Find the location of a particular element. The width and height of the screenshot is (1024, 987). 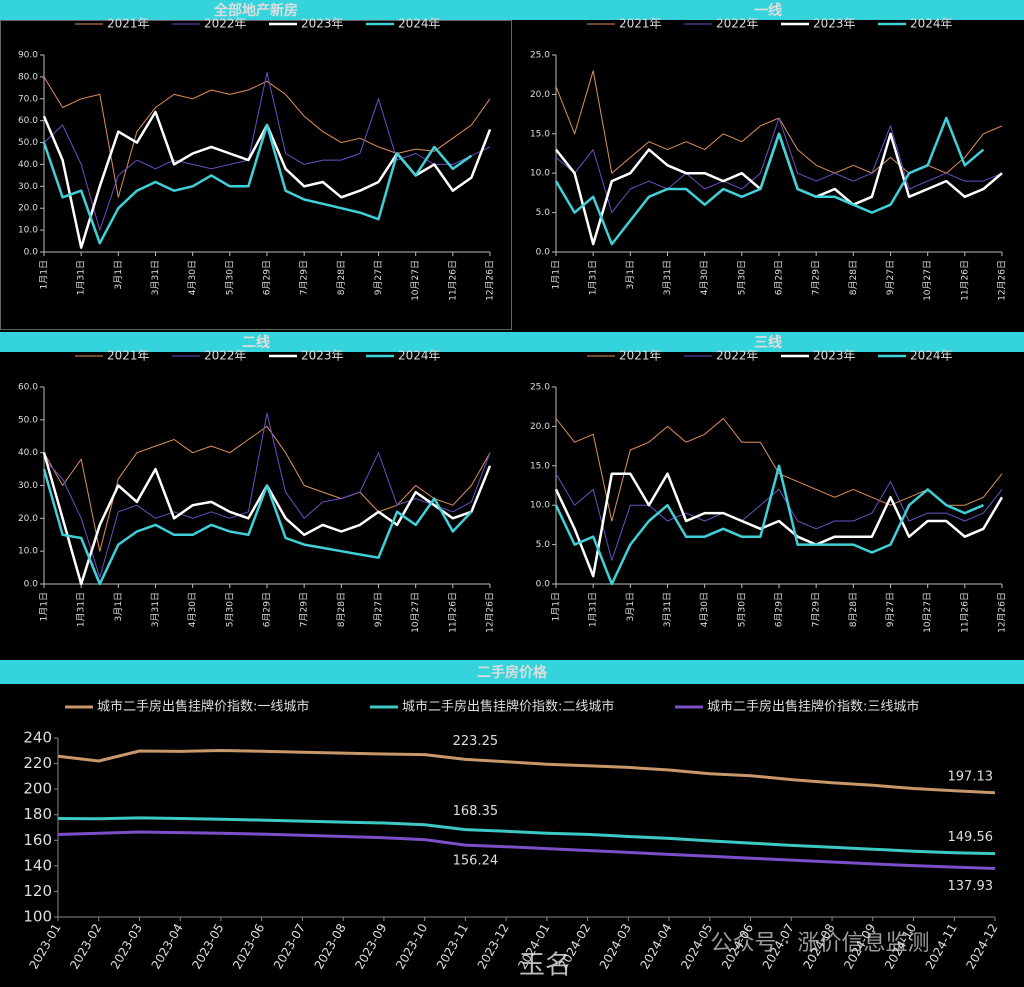

x-tick-label: 2024-12 is located at coordinates (981, 946).